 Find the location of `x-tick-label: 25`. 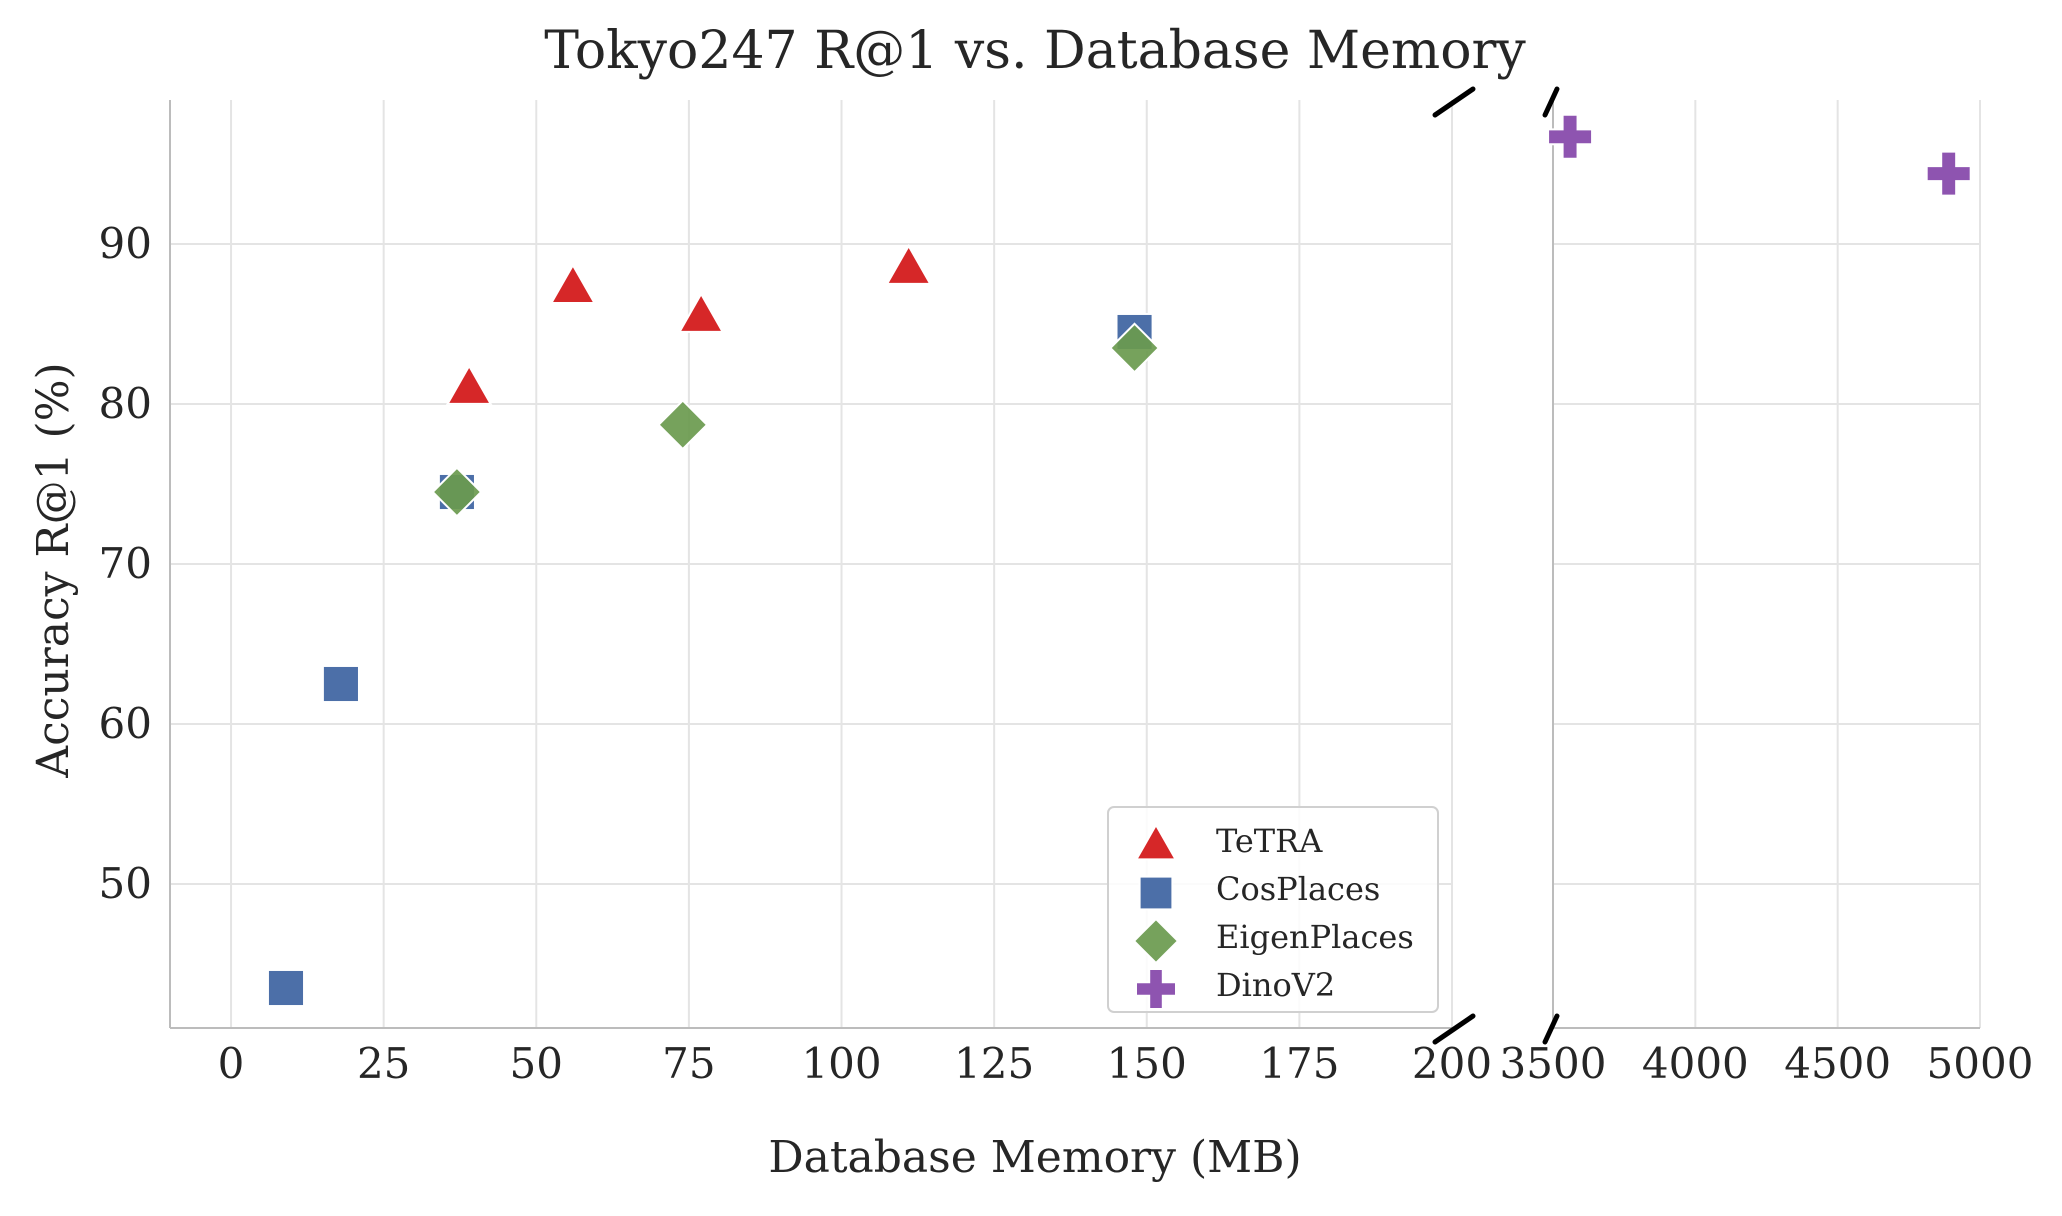

x-tick-label: 25 is located at coordinates (383, 1063).